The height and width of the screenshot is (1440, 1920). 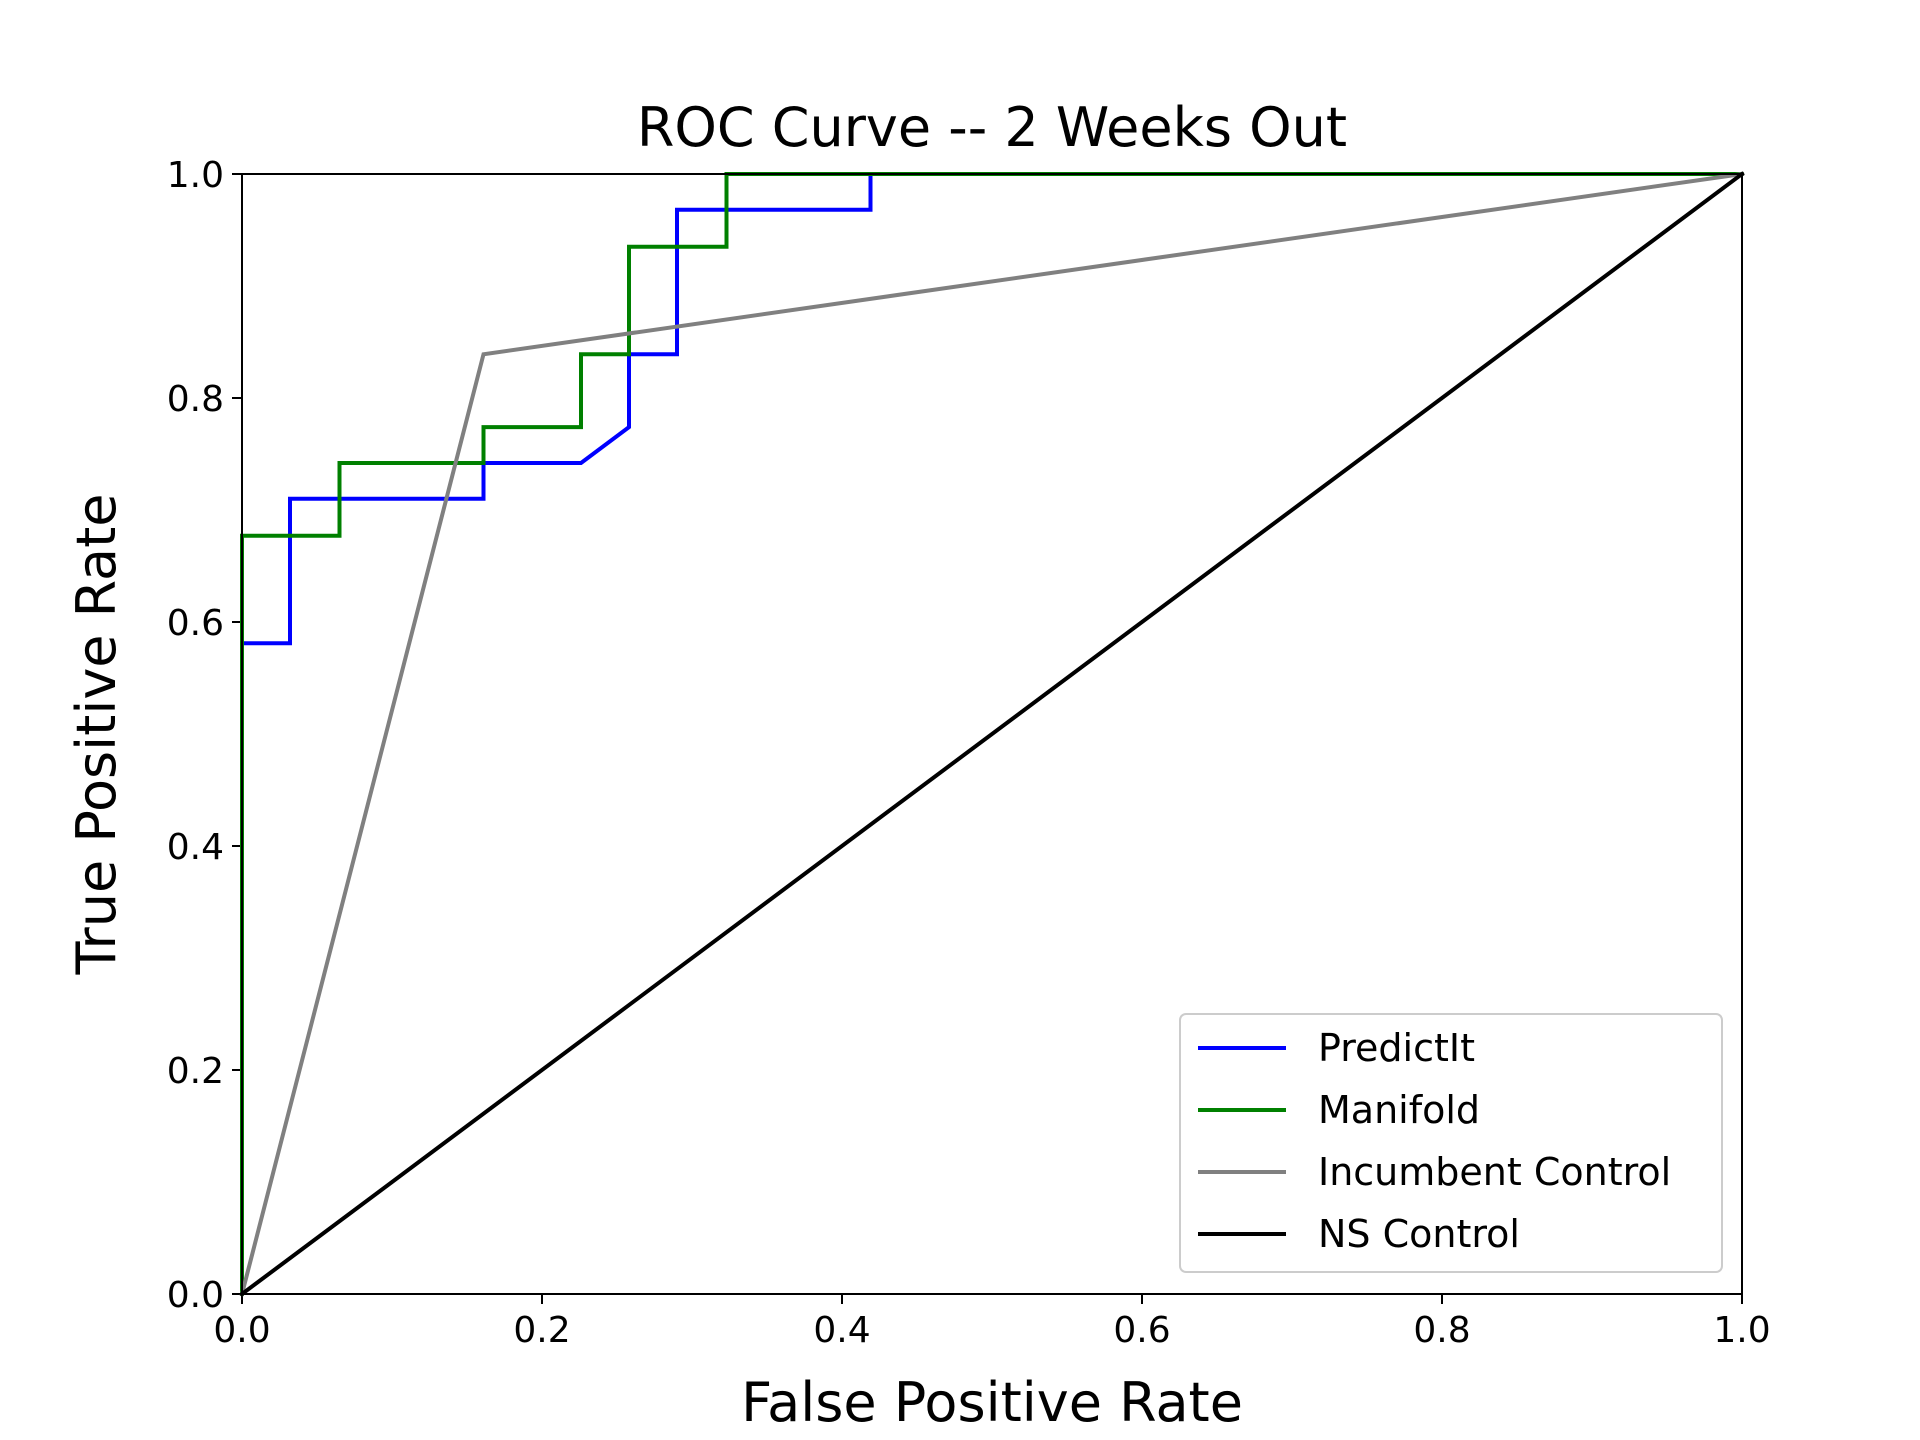 I want to click on x-tick-label: 1.0, so click(x=1741, y=1330).